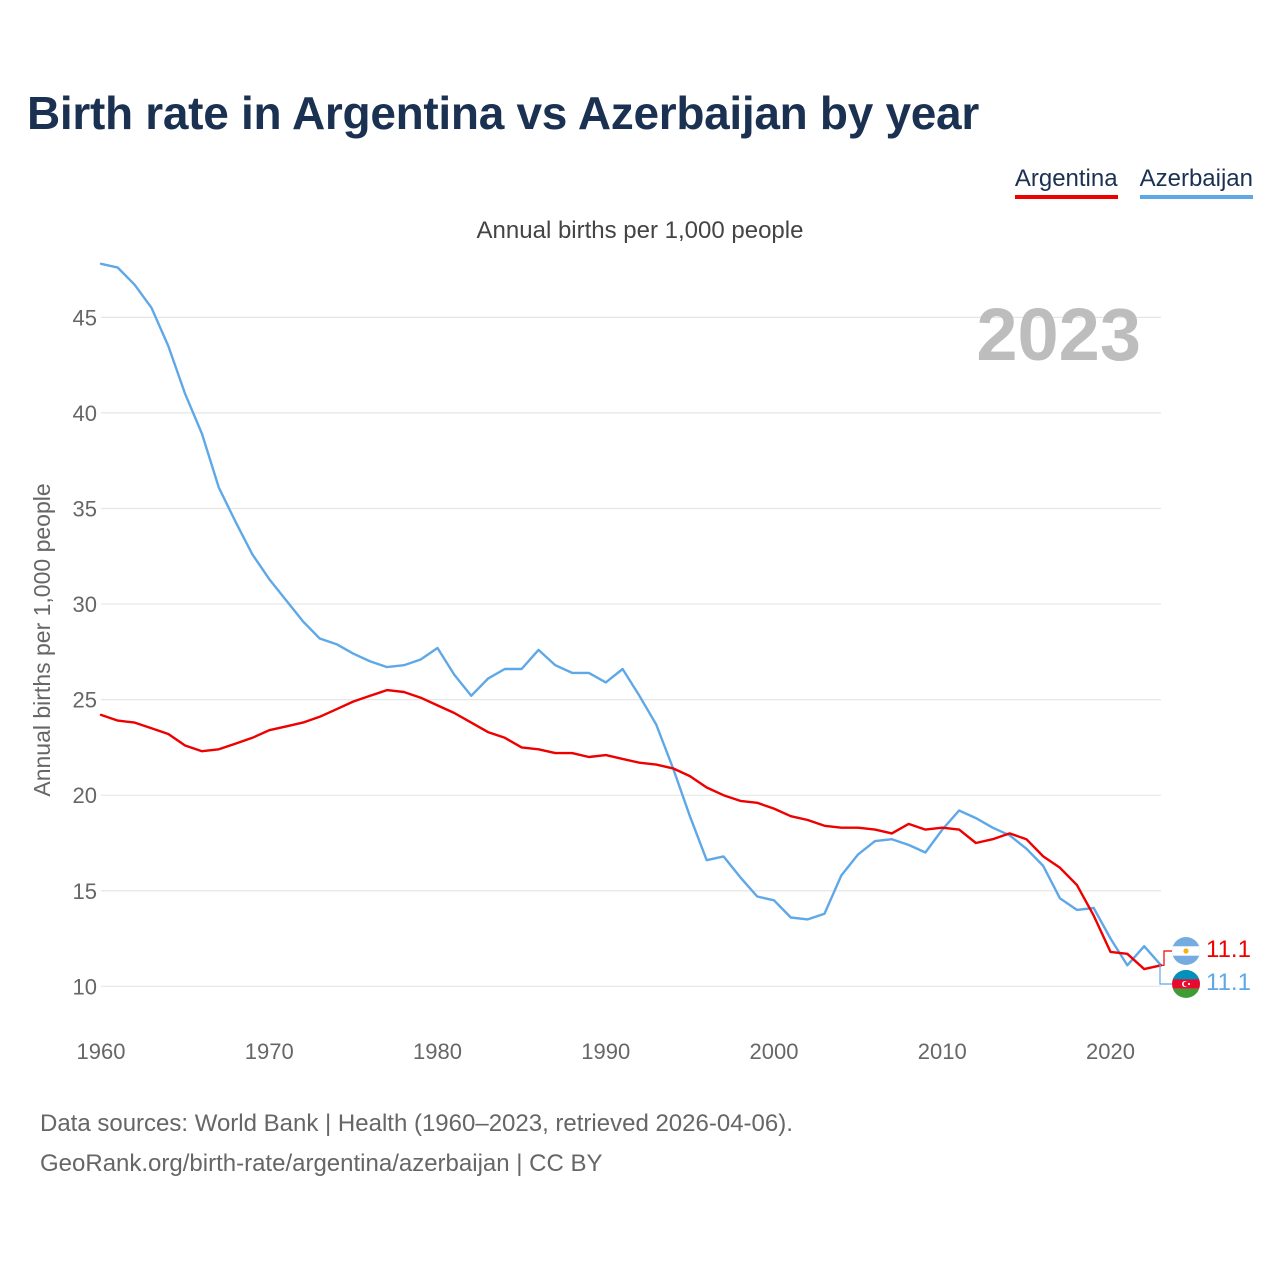 The image size is (1280, 1280). I want to click on x-tick-label-1990: 1990, so click(605, 1051).